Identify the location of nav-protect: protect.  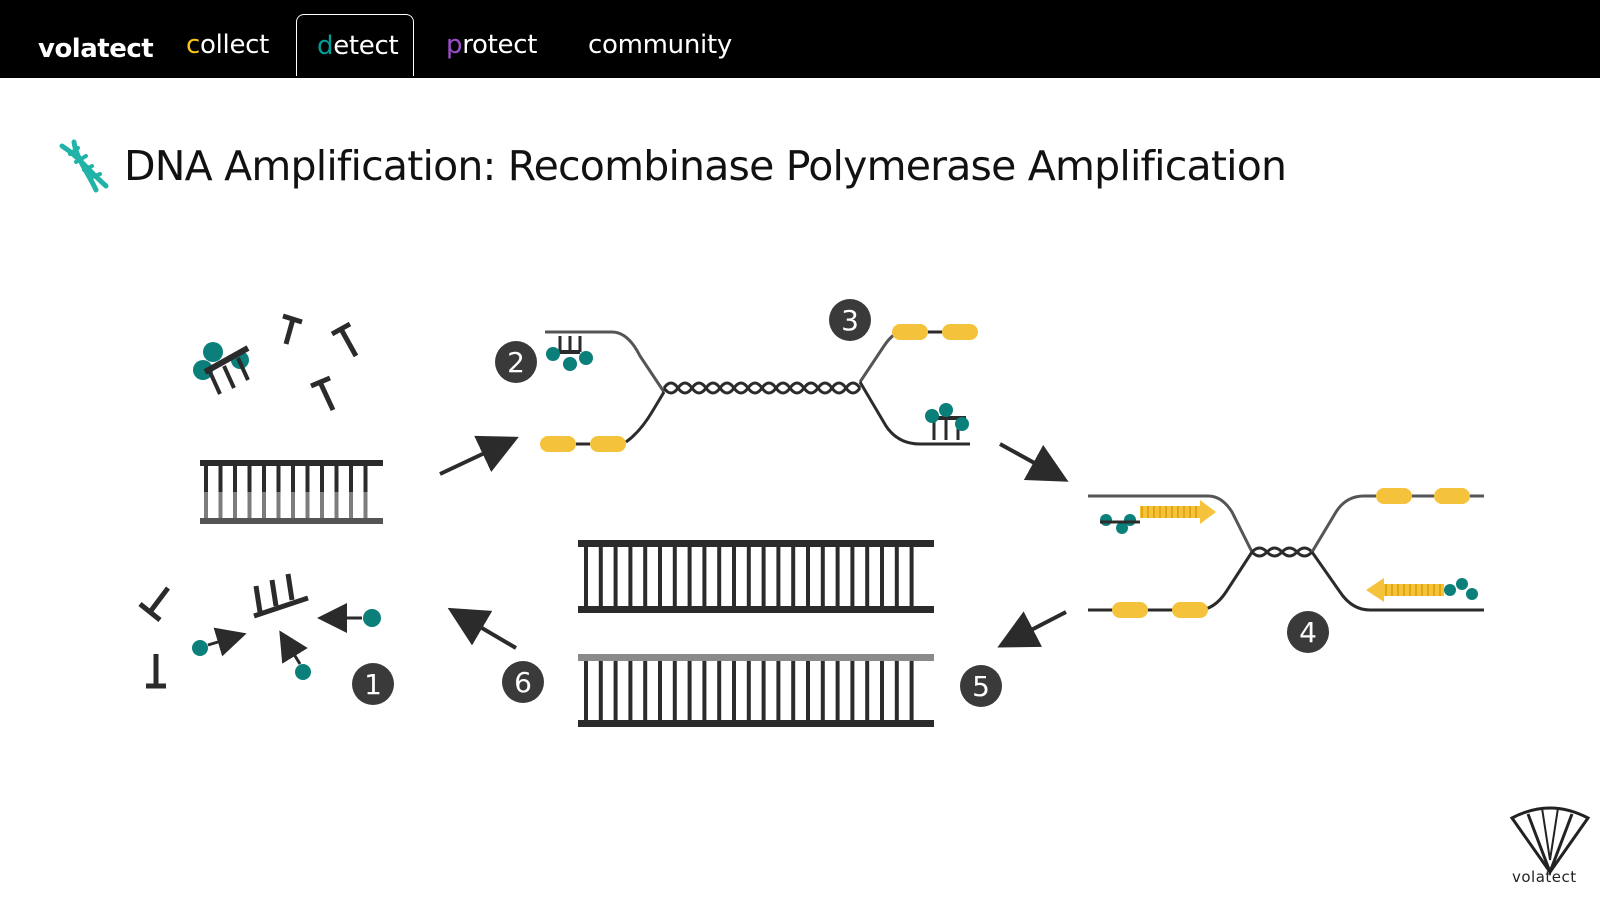
(491, 45).